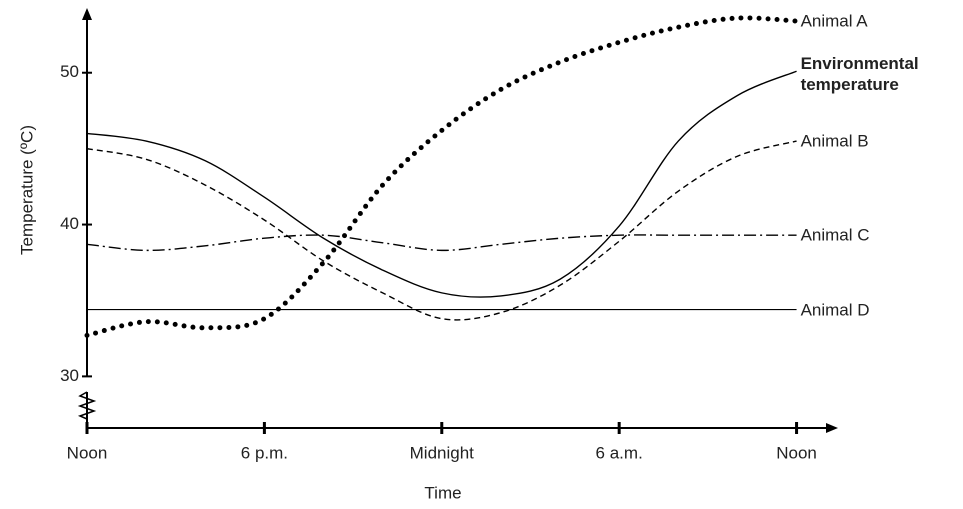 The height and width of the screenshot is (509, 963). I want to click on series-line, so click(441, 243).